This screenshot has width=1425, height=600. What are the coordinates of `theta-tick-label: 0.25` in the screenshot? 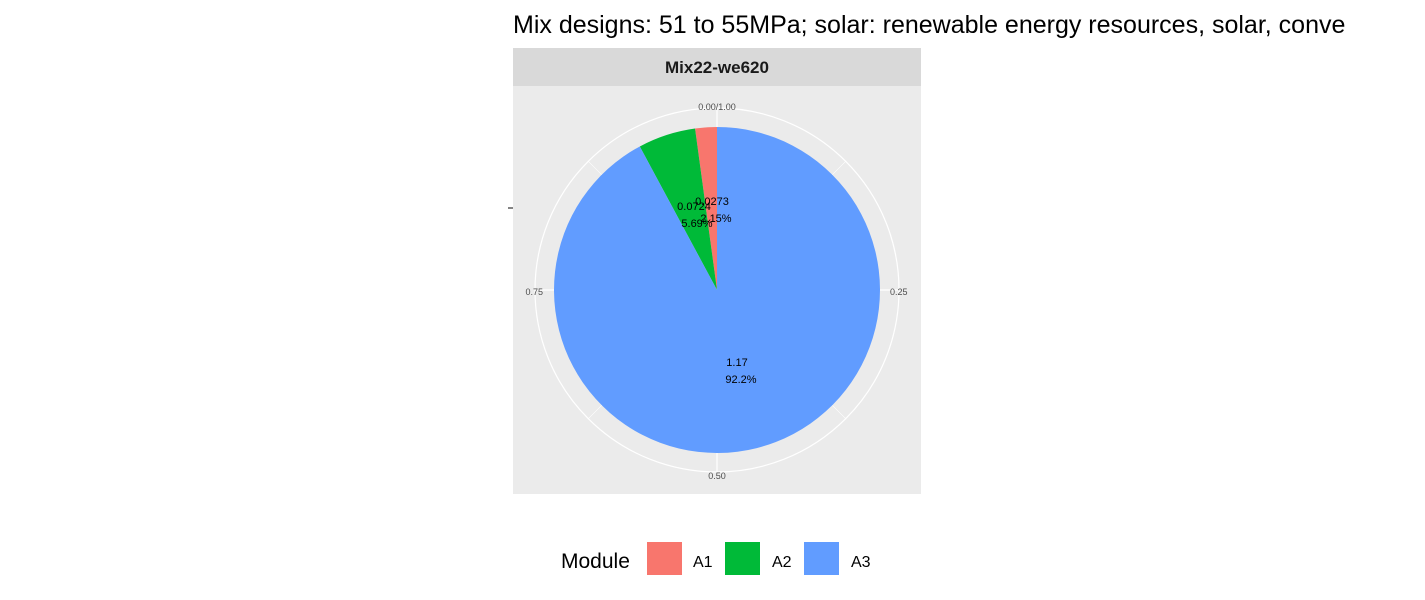 It's located at (899, 292).